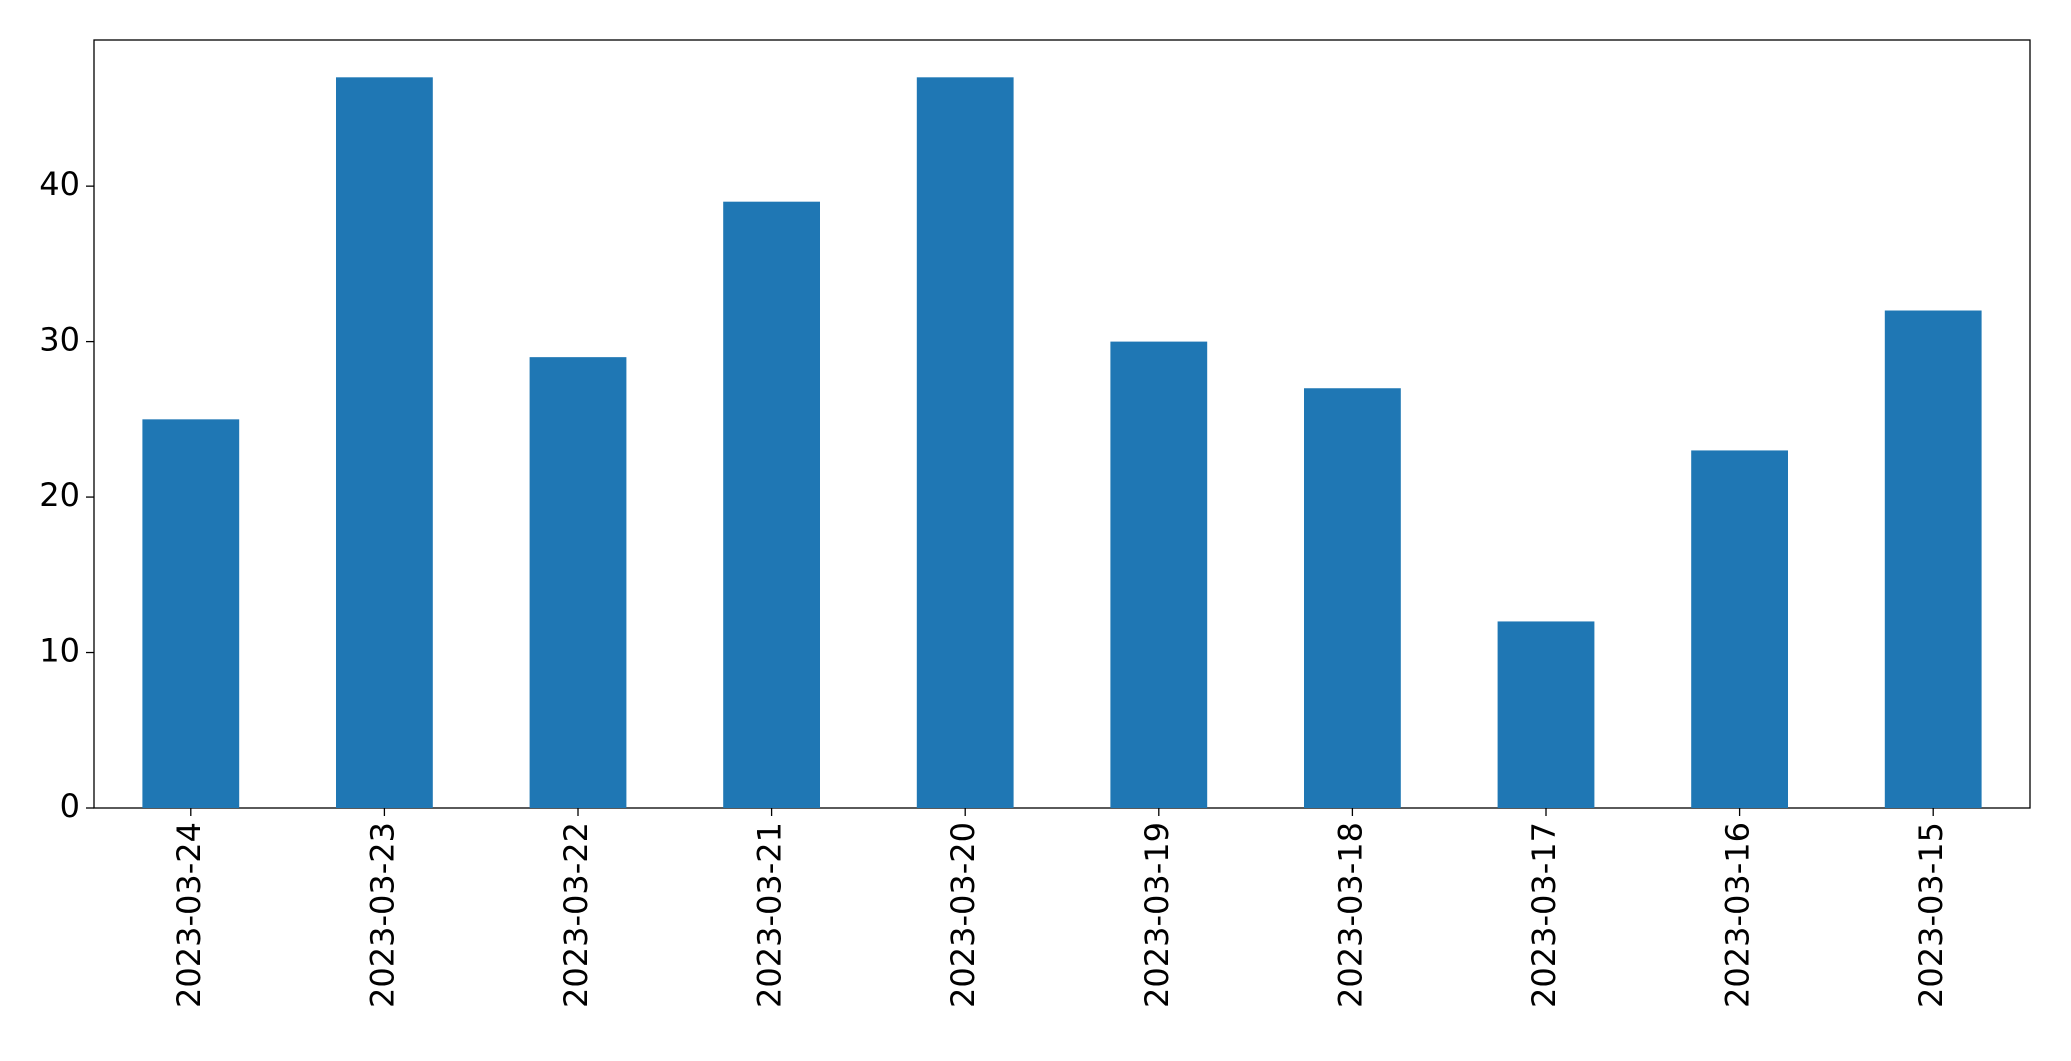 This screenshot has height=1061, width=2071. I want to click on y-tick-label: 40, so click(59, 184).